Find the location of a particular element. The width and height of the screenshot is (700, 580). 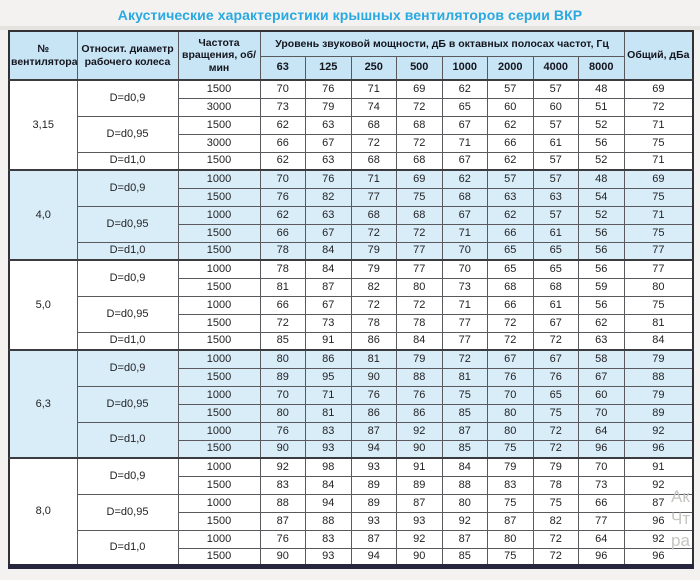

level-cell: 77 is located at coordinates (464, 323).